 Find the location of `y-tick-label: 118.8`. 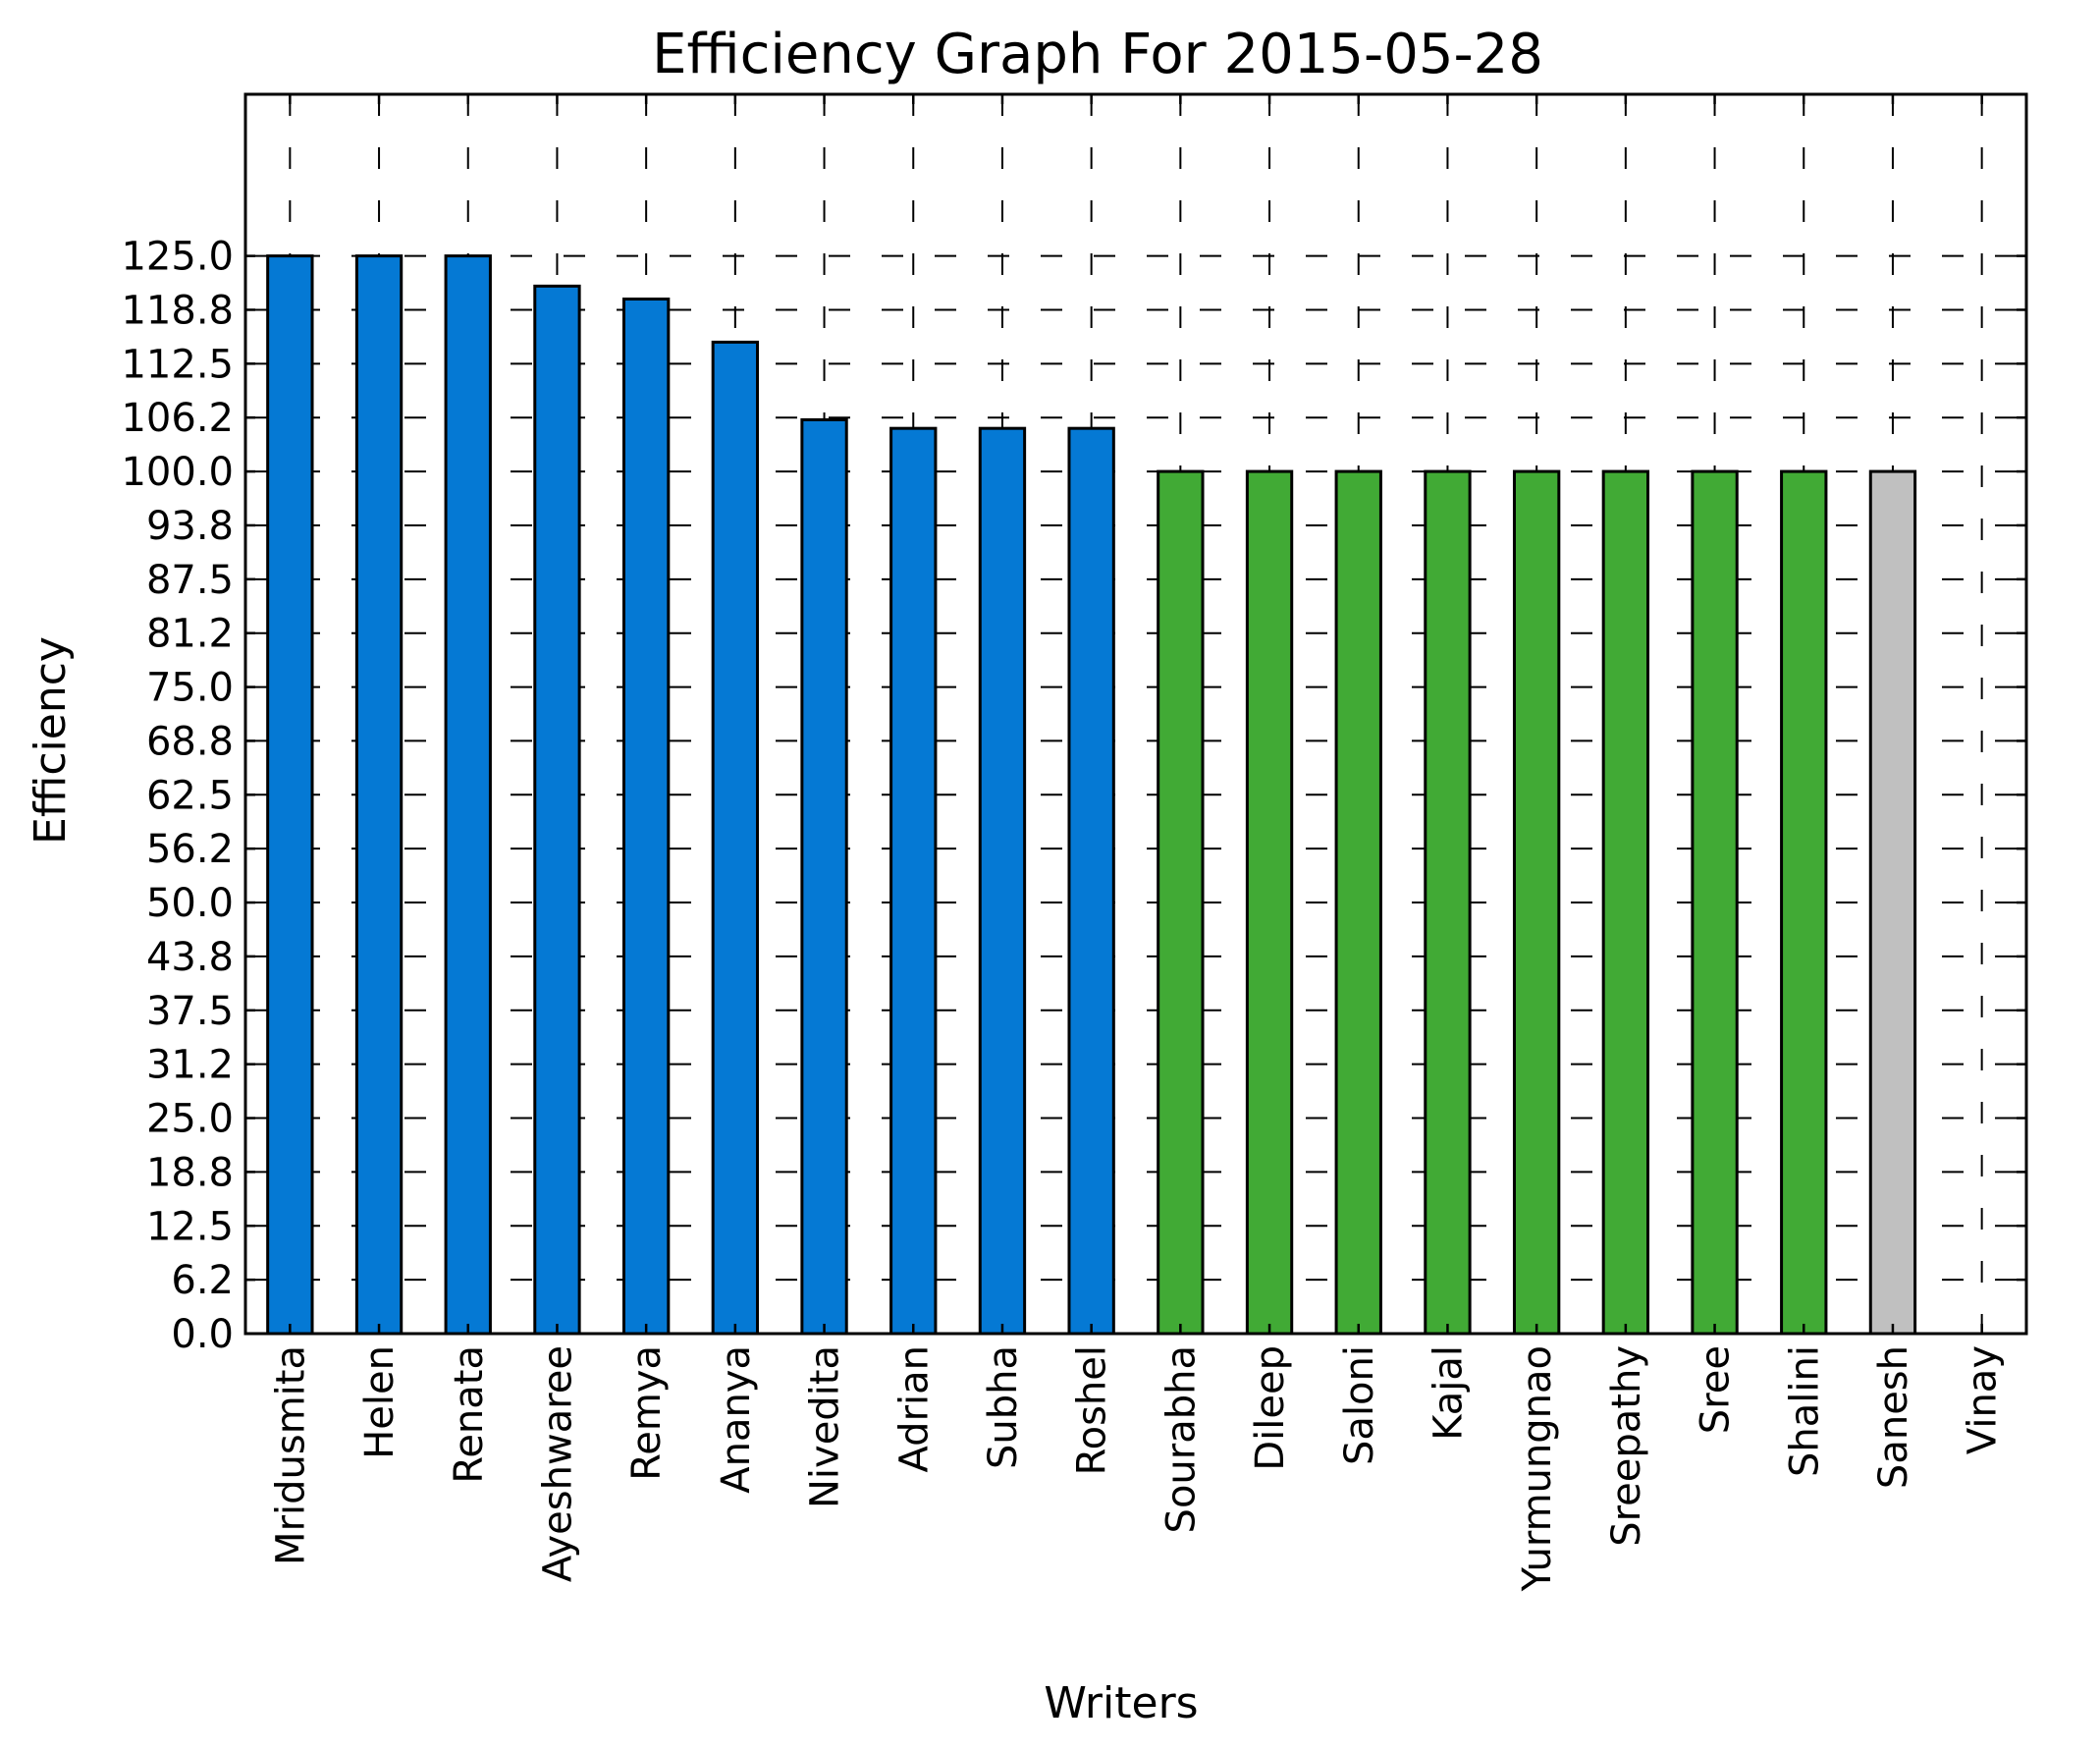

y-tick-label: 118.8 is located at coordinates (177, 310).